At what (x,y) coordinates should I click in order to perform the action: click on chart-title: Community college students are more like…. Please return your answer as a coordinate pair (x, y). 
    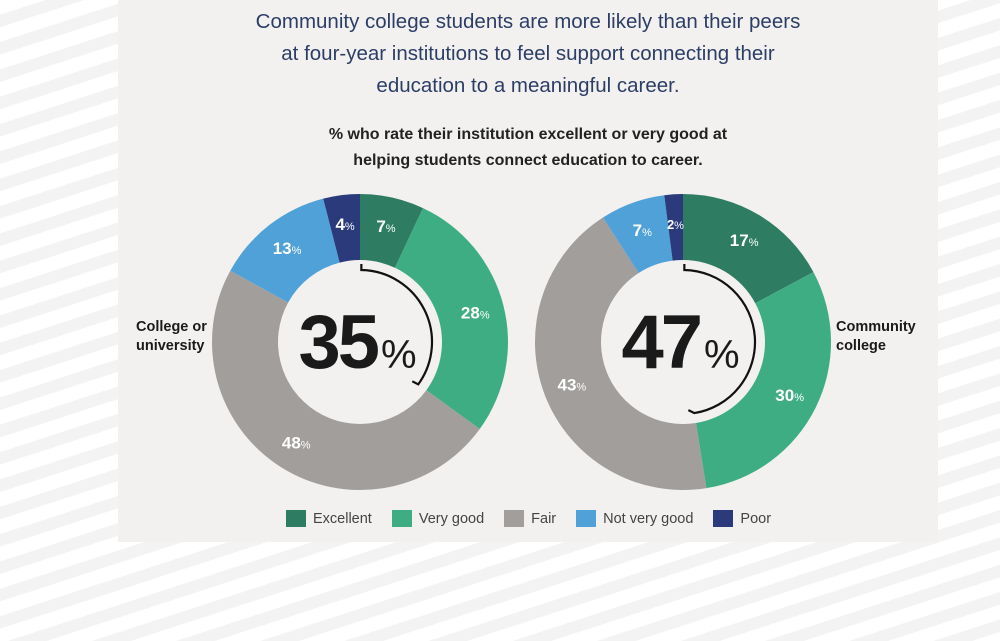
    Looking at the image, I should click on (528, 54).